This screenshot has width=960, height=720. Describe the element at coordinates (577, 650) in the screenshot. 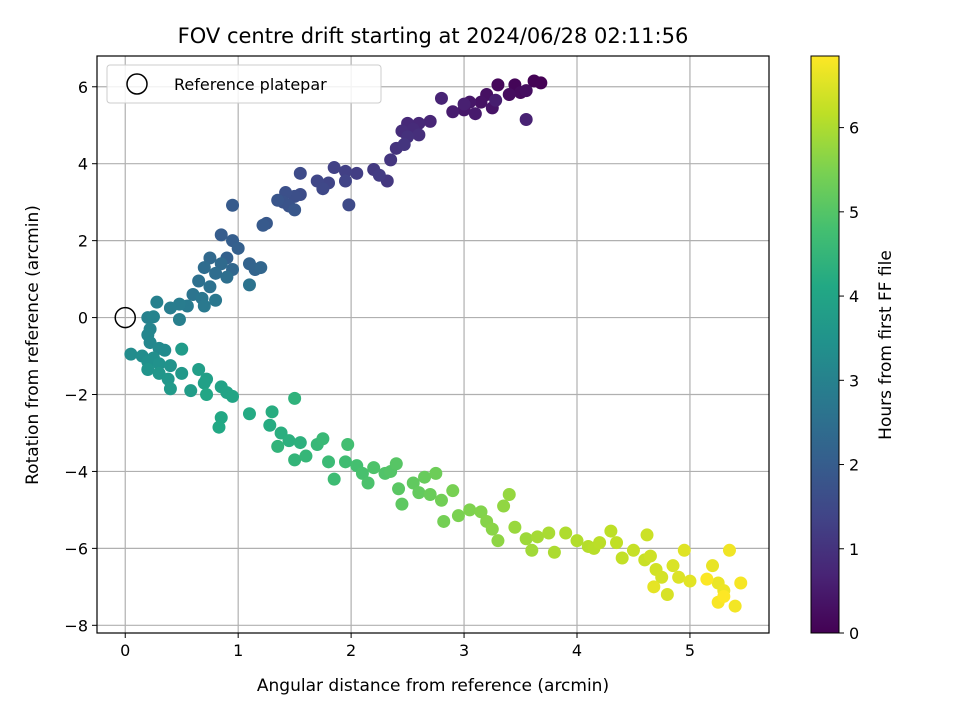

I see `x-tick-label: 4` at that location.